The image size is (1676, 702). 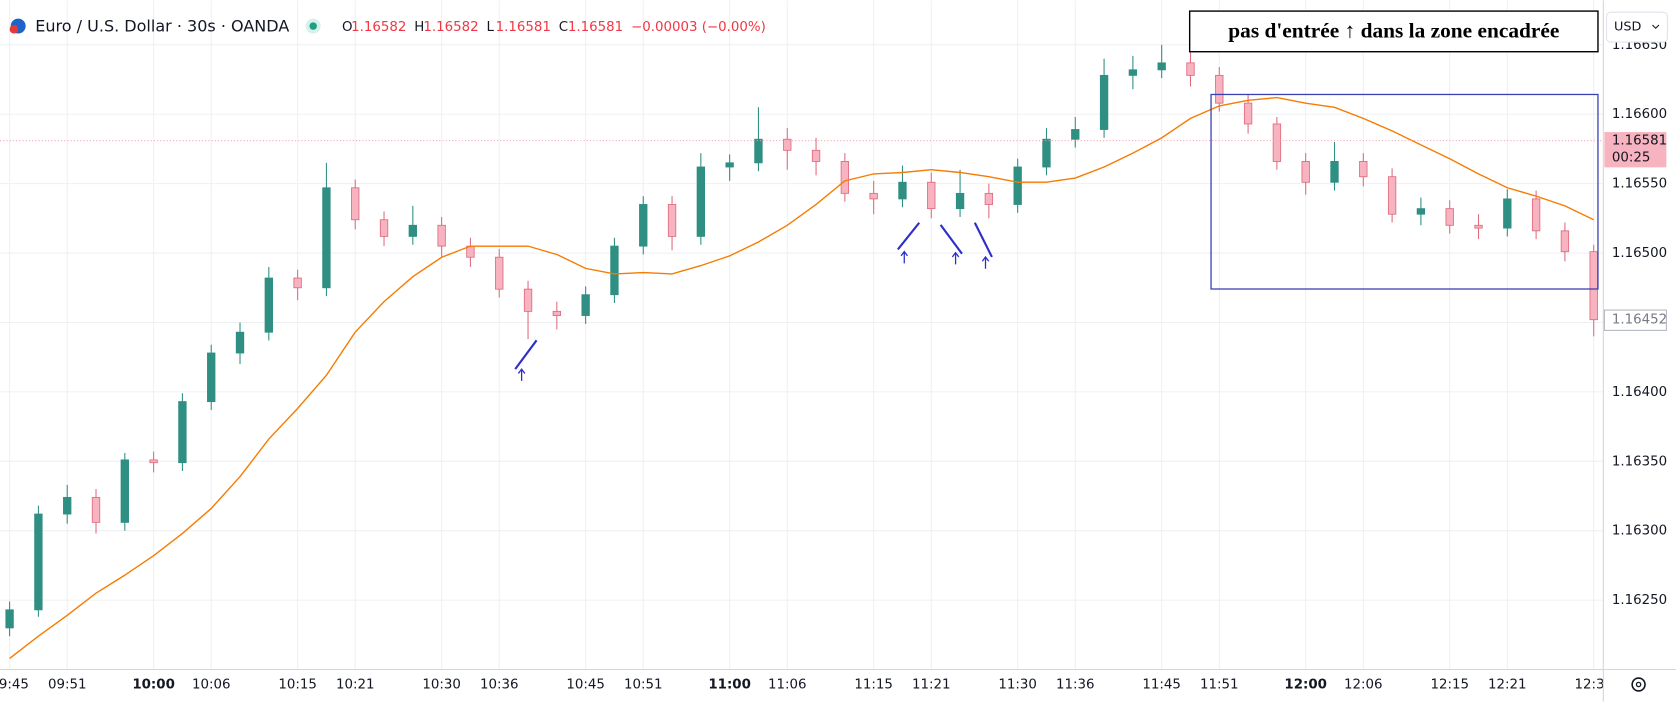 I want to click on ohlc-key: C, so click(x=563, y=27).